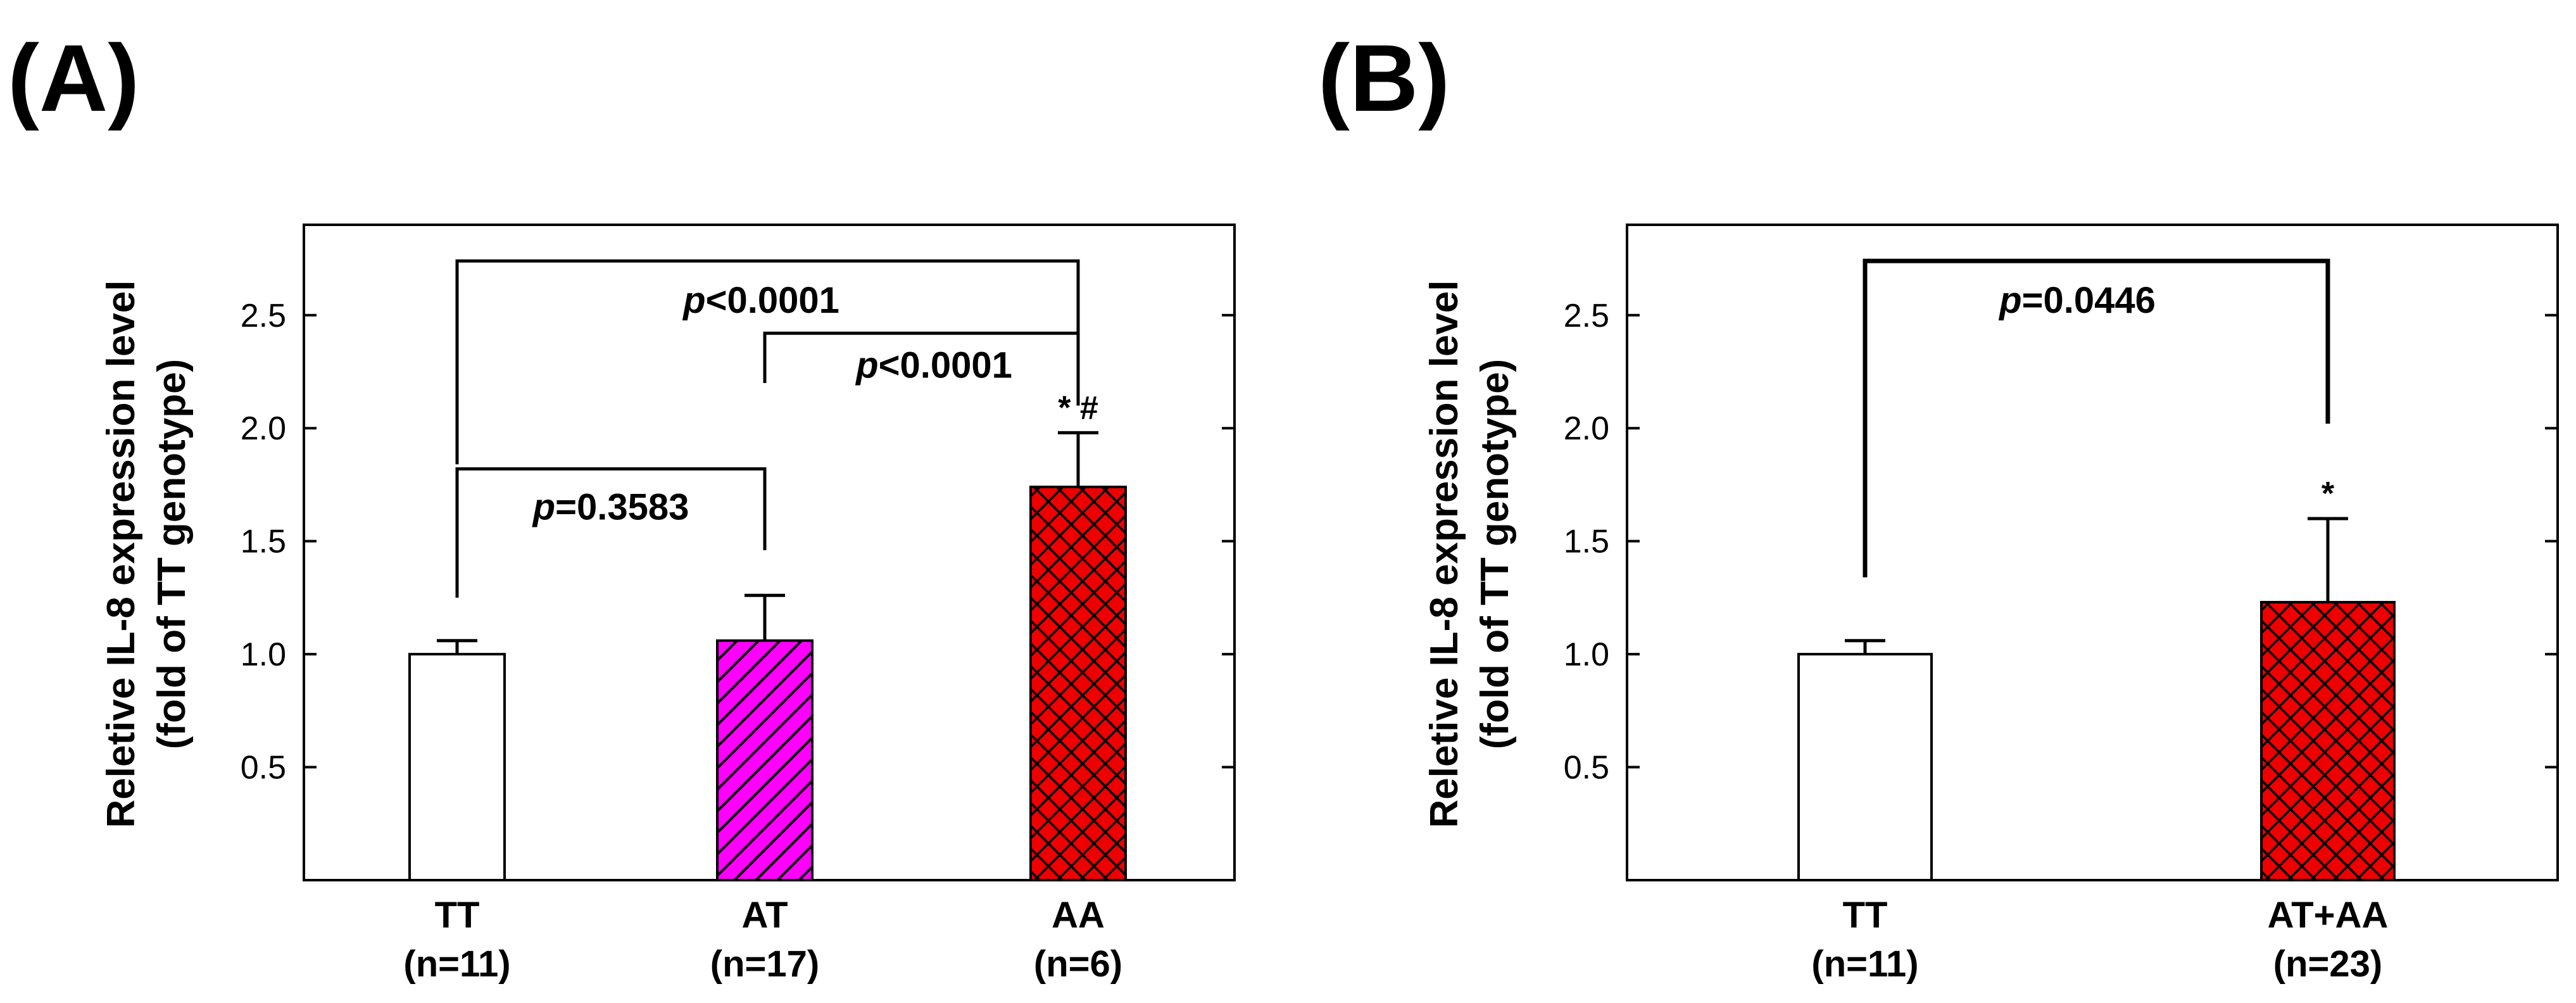  What do you see at coordinates (767, 635) in the screenshot?
I see `panel-a-bars: * #` at bounding box center [767, 635].